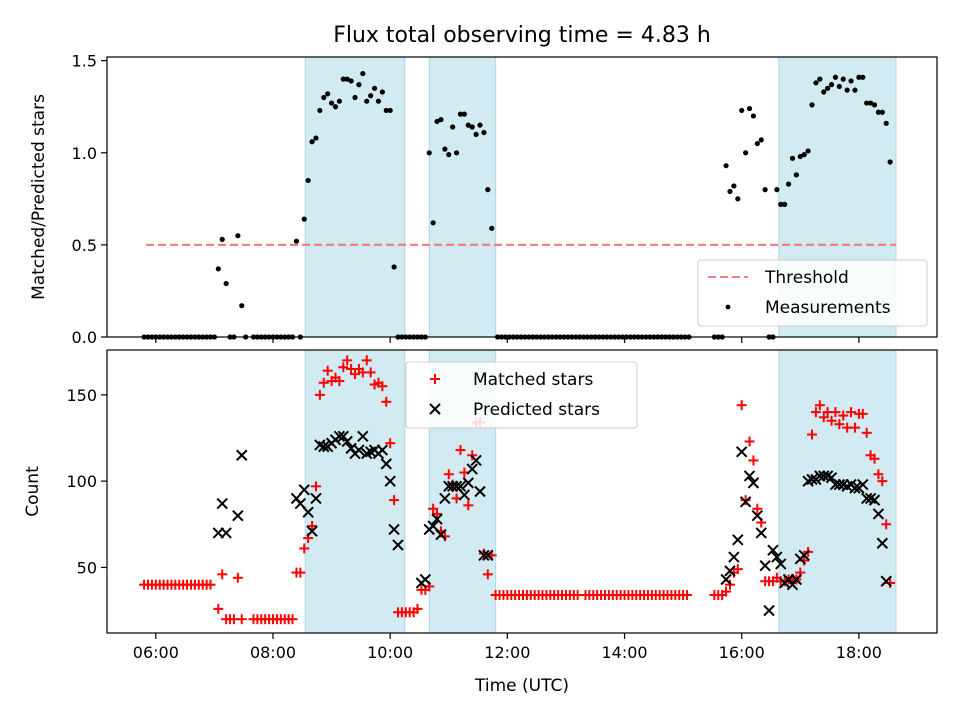  What do you see at coordinates (507, 647) in the screenshot?
I see `count-x-ticks: 06:00 08:00 10:00 12:00 14:00 16:00 18:00` at bounding box center [507, 647].